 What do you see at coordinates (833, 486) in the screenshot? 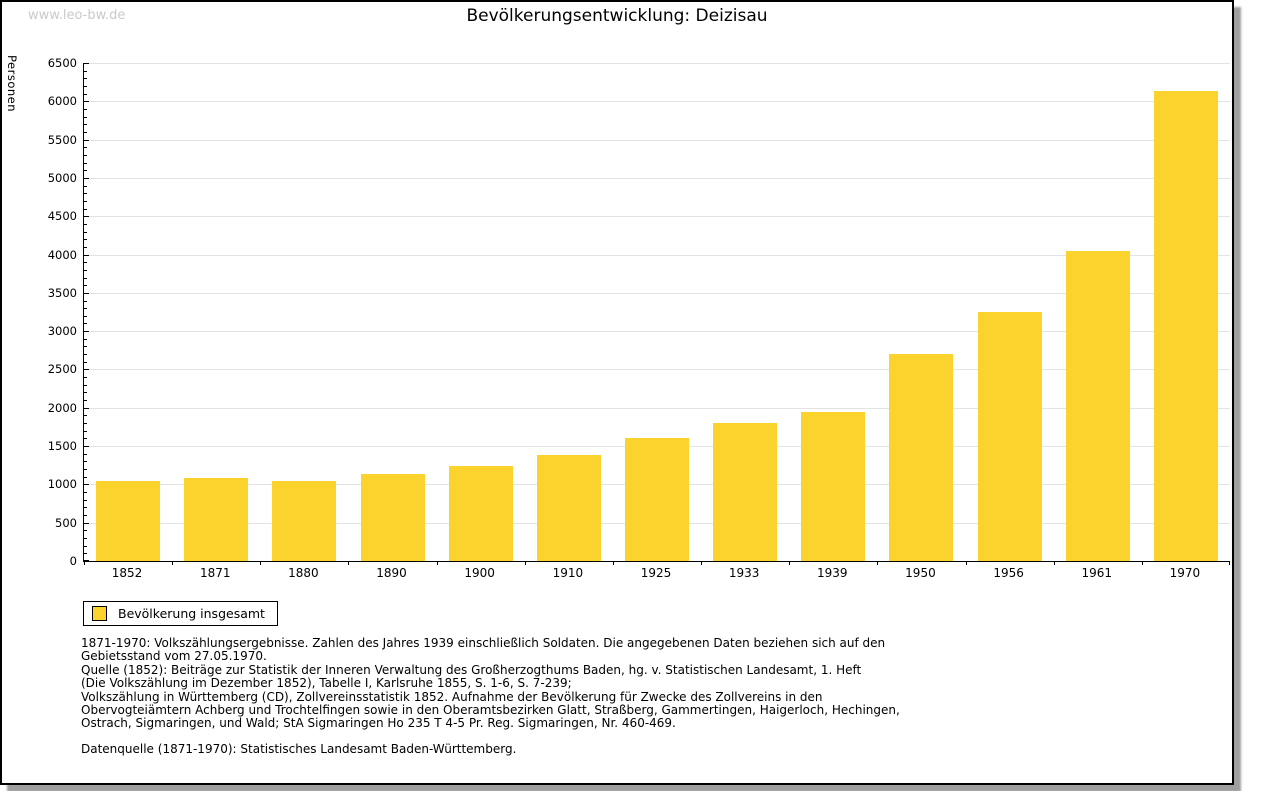
I see `bar-1939` at bounding box center [833, 486].